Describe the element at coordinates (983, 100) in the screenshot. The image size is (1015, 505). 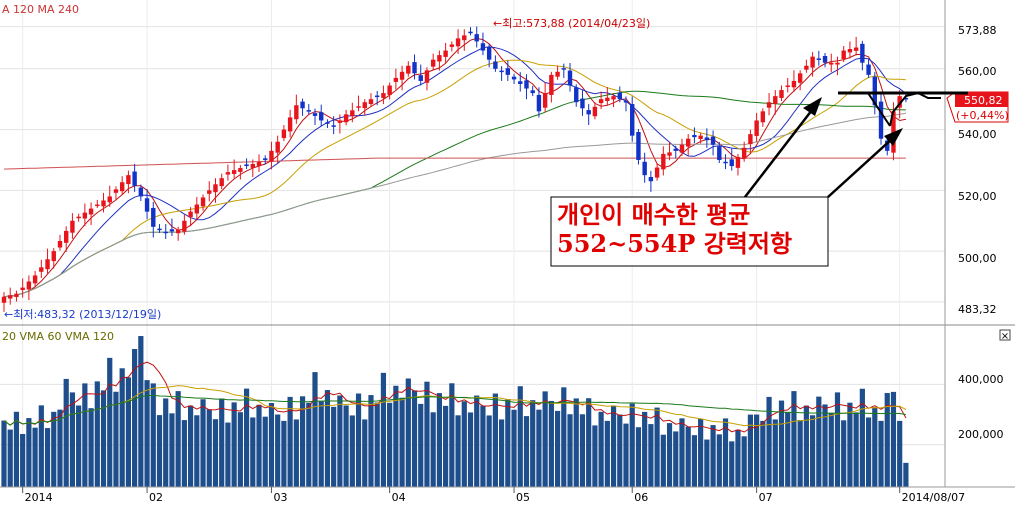
I see `current-price: 550,82` at that location.